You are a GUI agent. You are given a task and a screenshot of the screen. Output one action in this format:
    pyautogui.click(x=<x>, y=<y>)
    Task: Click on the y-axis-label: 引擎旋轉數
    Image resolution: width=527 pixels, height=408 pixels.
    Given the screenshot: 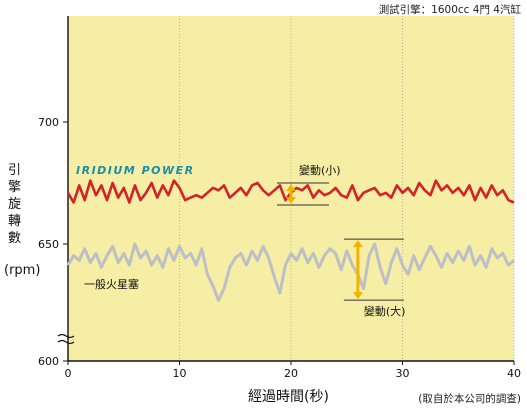 What is the action you would take?
    pyautogui.click(x=16, y=204)
    